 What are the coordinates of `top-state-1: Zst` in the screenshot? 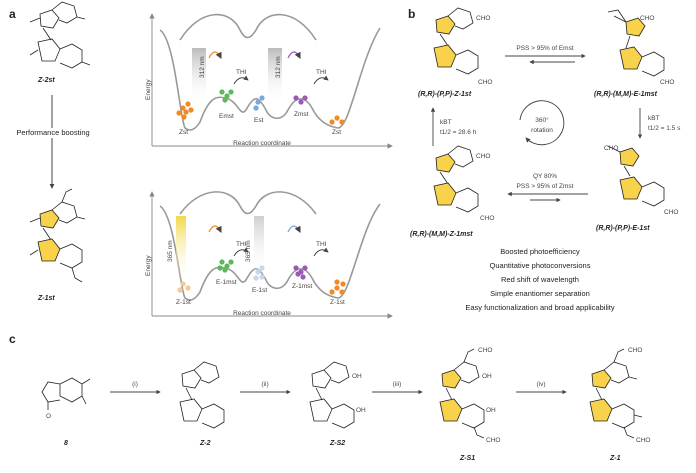 It's located at (183, 132).